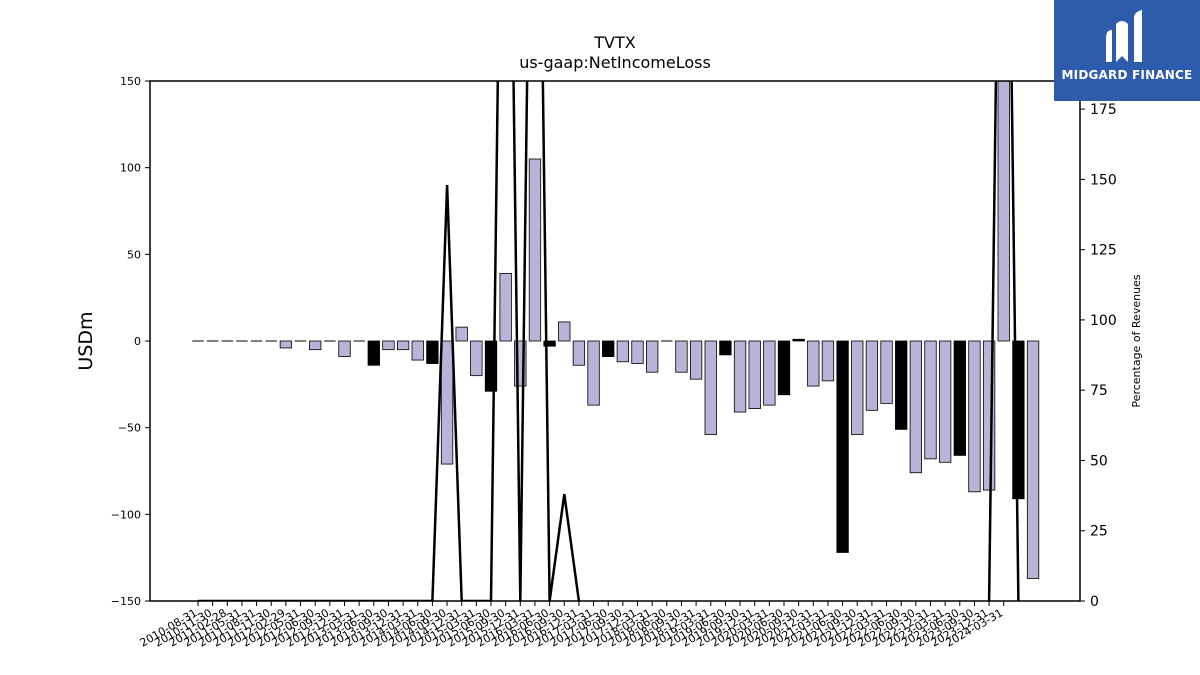 The image size is (1200, 675). I want to click on series-line, so click(1003, 341).